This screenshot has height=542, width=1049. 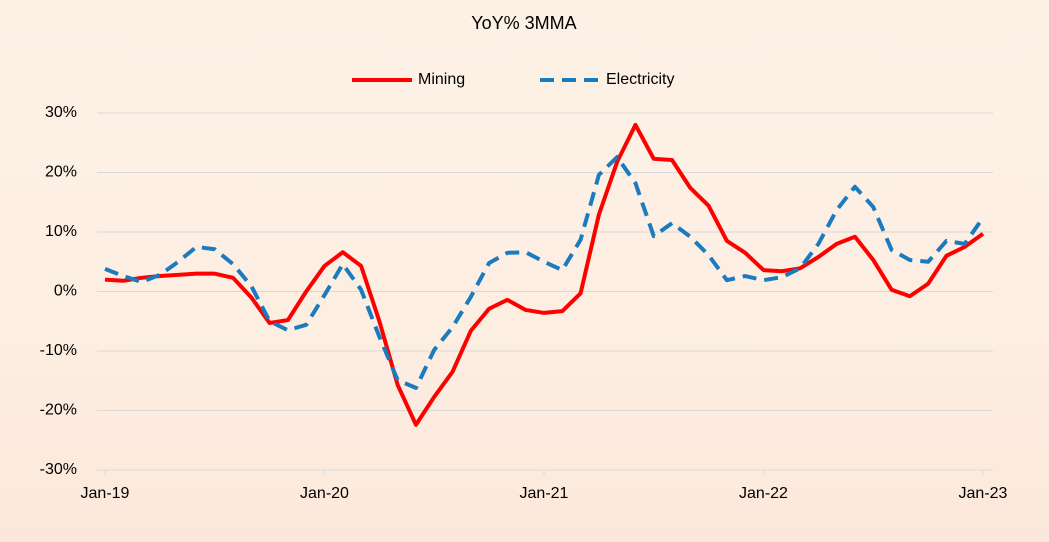 What do you see at coordinates (441, 79) in the screenshot?
I see `legend-label: Mining` at bounding box center [441, 79].